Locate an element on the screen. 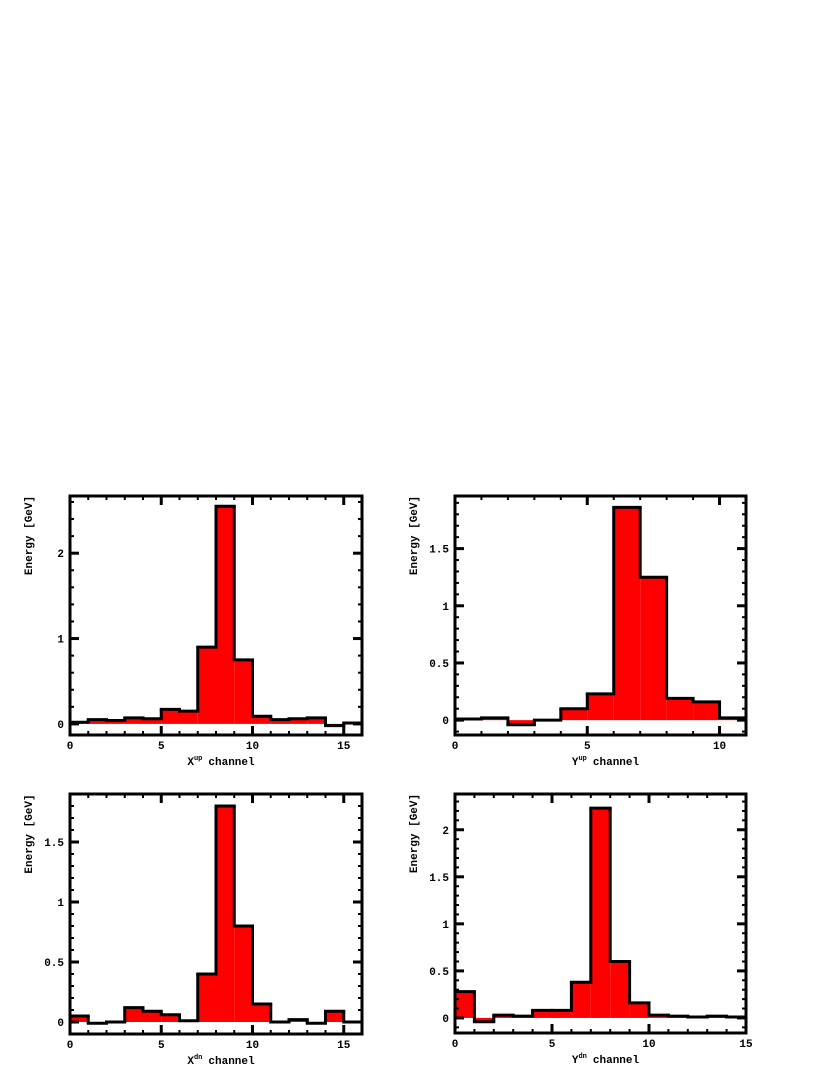  panel: 0 5 10 0 0.5 1 1.5 Energy [GeV] Yup channel is located at coordinates (578, 631).